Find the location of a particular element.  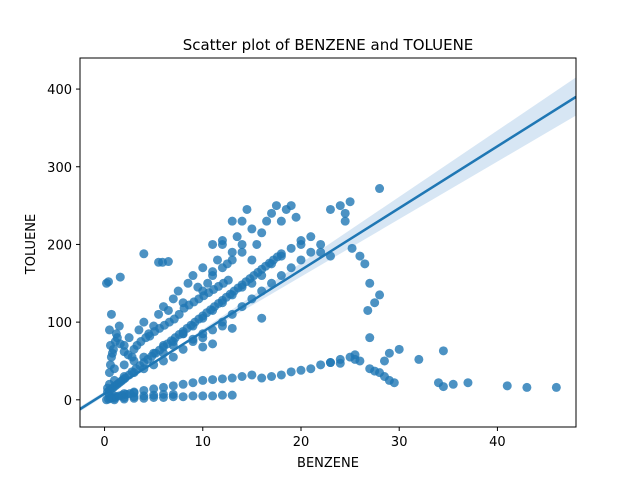

x-axis-label: BENZENE is located at coordinates (328, 463).